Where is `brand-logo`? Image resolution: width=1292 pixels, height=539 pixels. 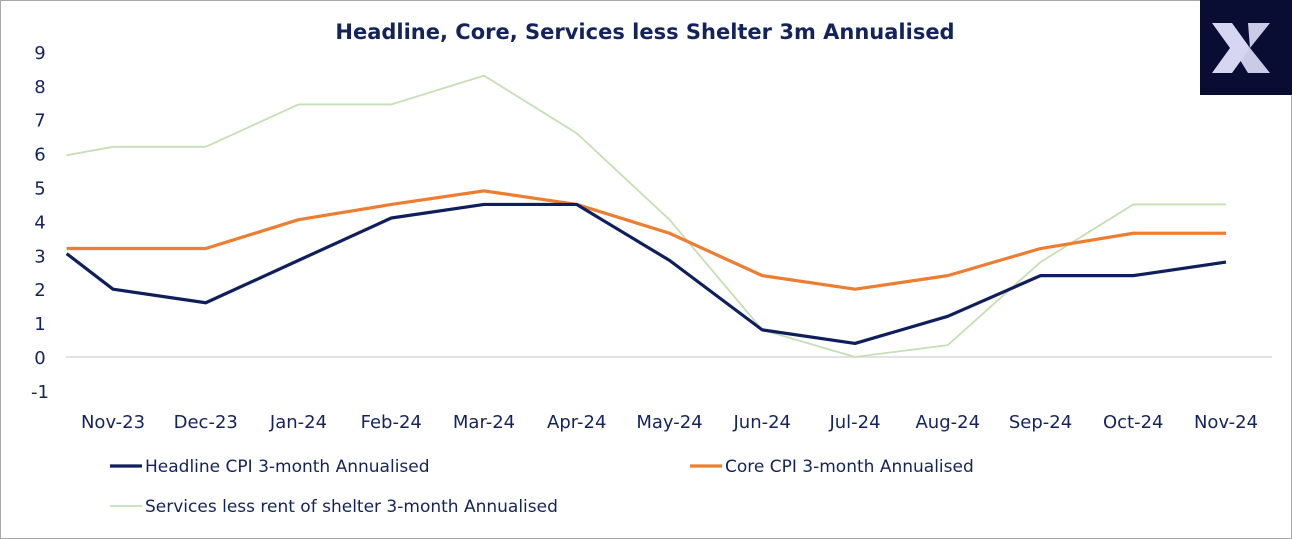
brand-logo is located at coordinates (1246, 47).